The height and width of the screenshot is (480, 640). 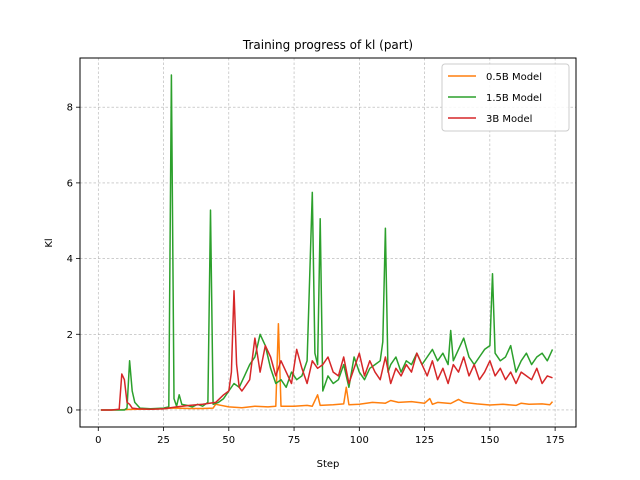 I want to click on x-tick-label: 25, so click(x=163, y=440).